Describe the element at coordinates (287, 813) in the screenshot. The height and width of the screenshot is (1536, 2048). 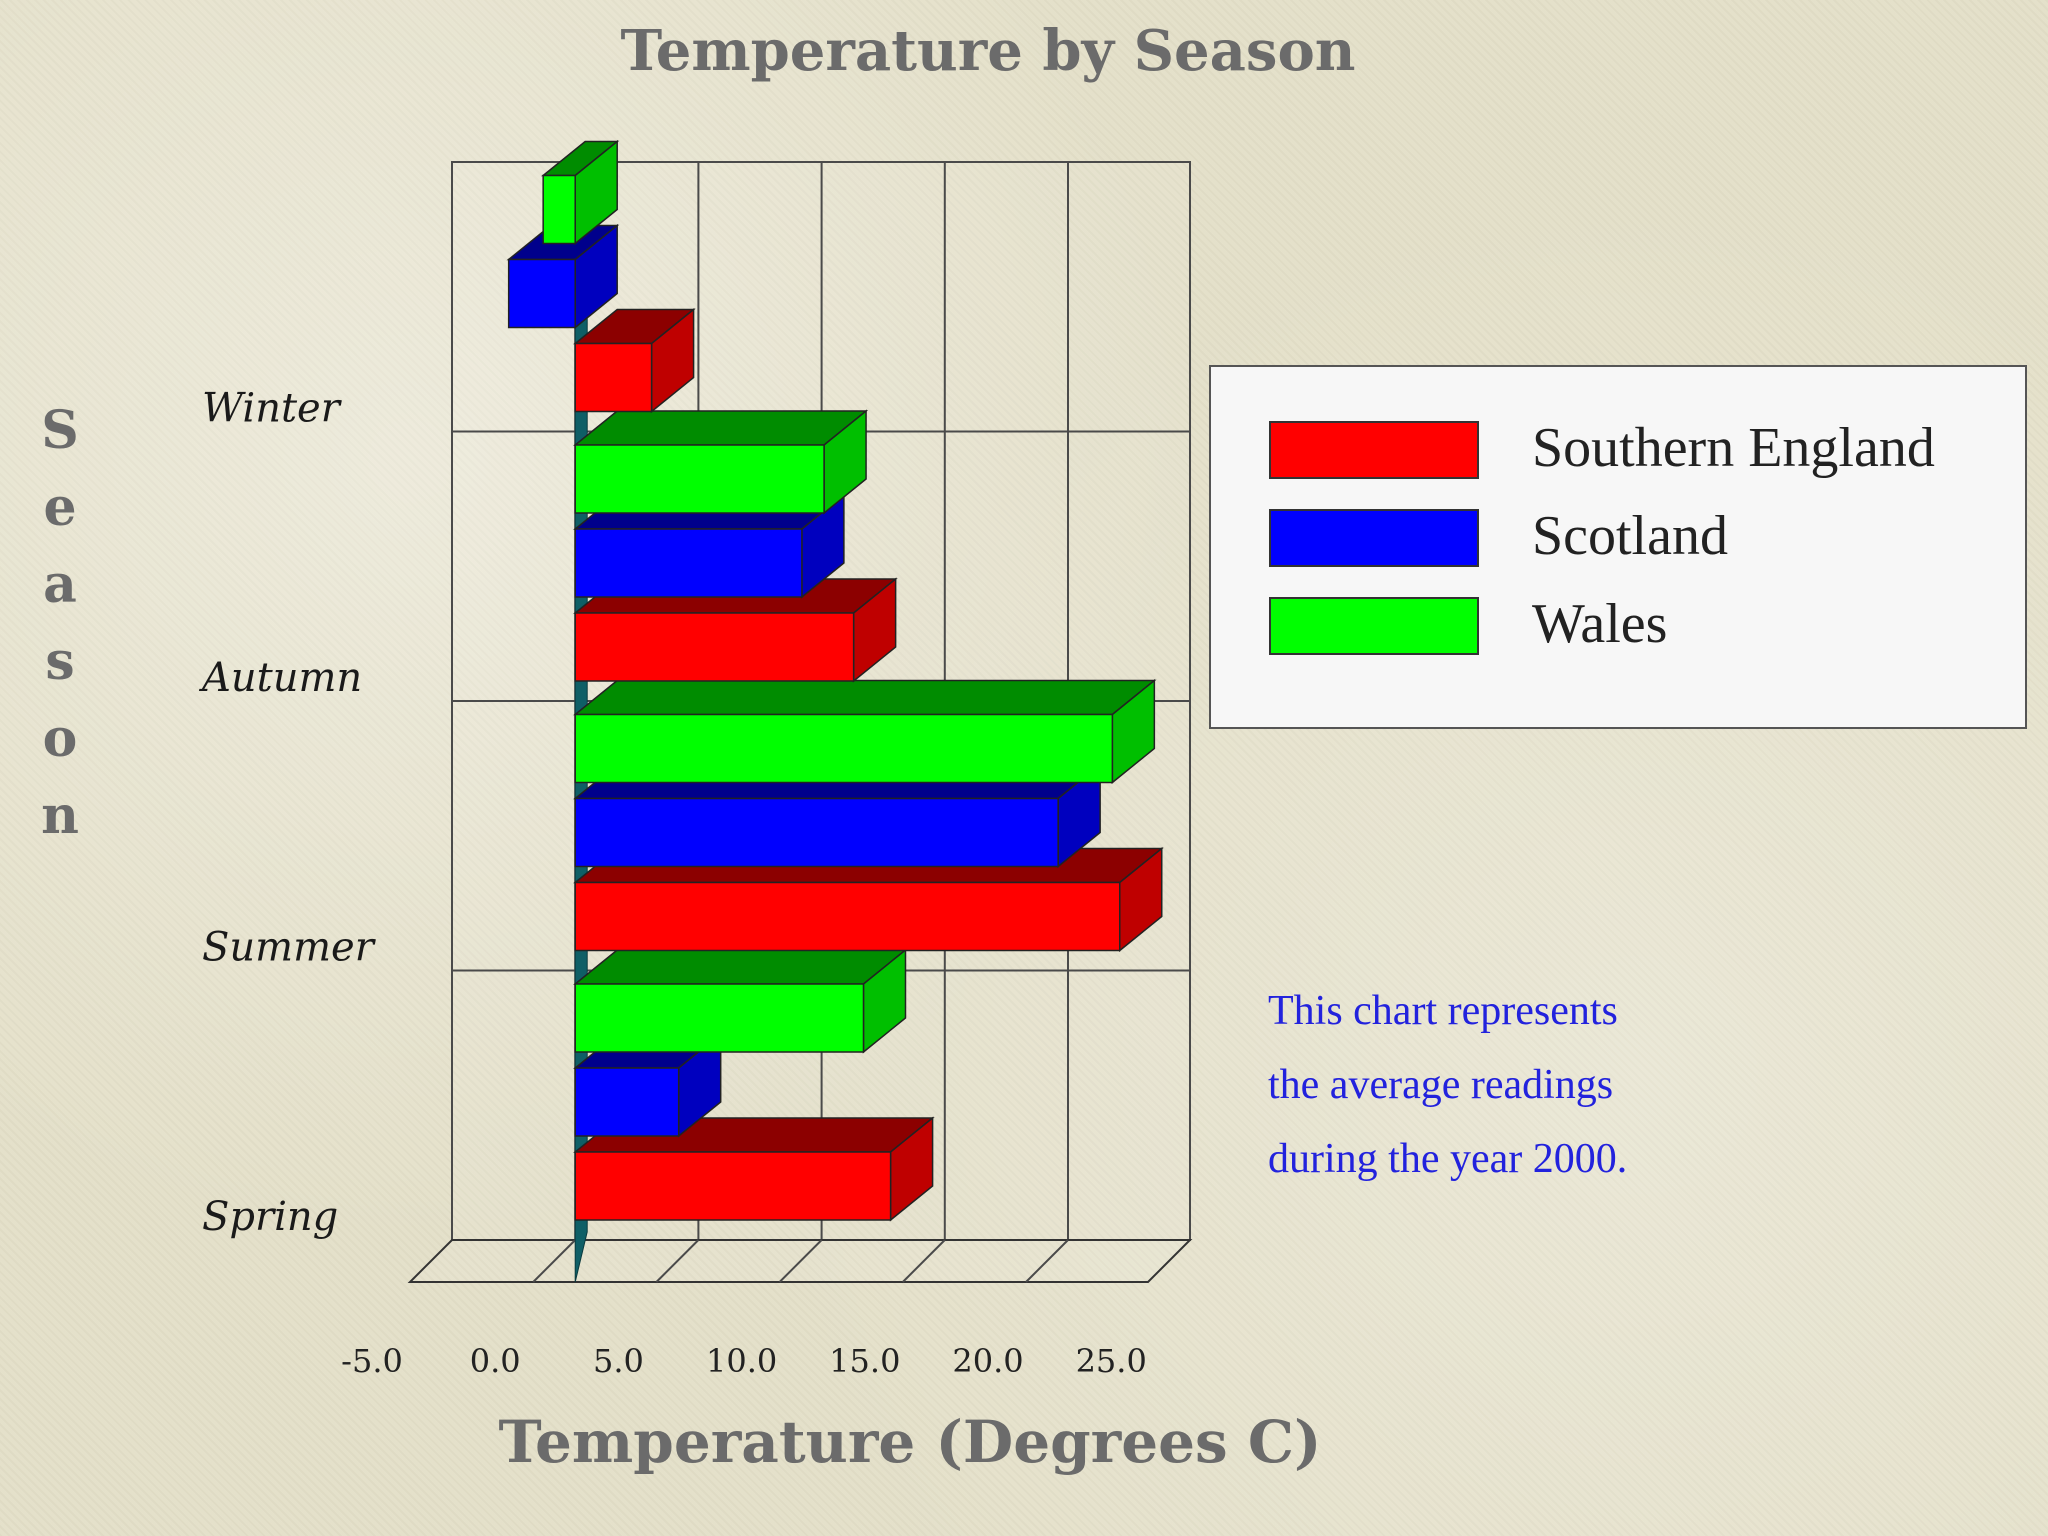
I see `y-axis-categories: Spring Summer Autumn Winter` at that location.